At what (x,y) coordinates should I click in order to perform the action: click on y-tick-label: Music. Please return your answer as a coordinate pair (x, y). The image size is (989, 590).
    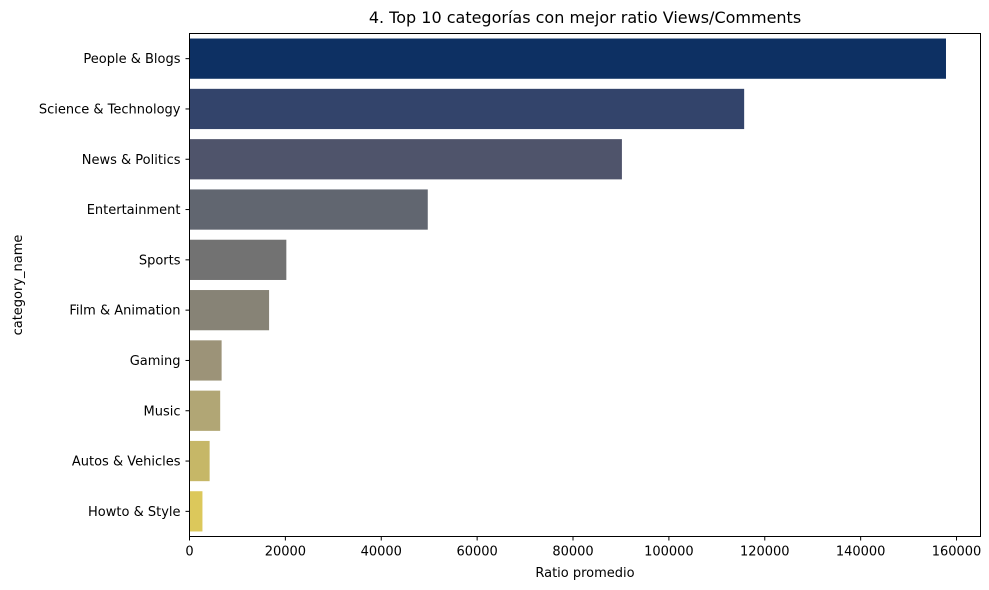
    Looking at the image, I should click on (162, 411).